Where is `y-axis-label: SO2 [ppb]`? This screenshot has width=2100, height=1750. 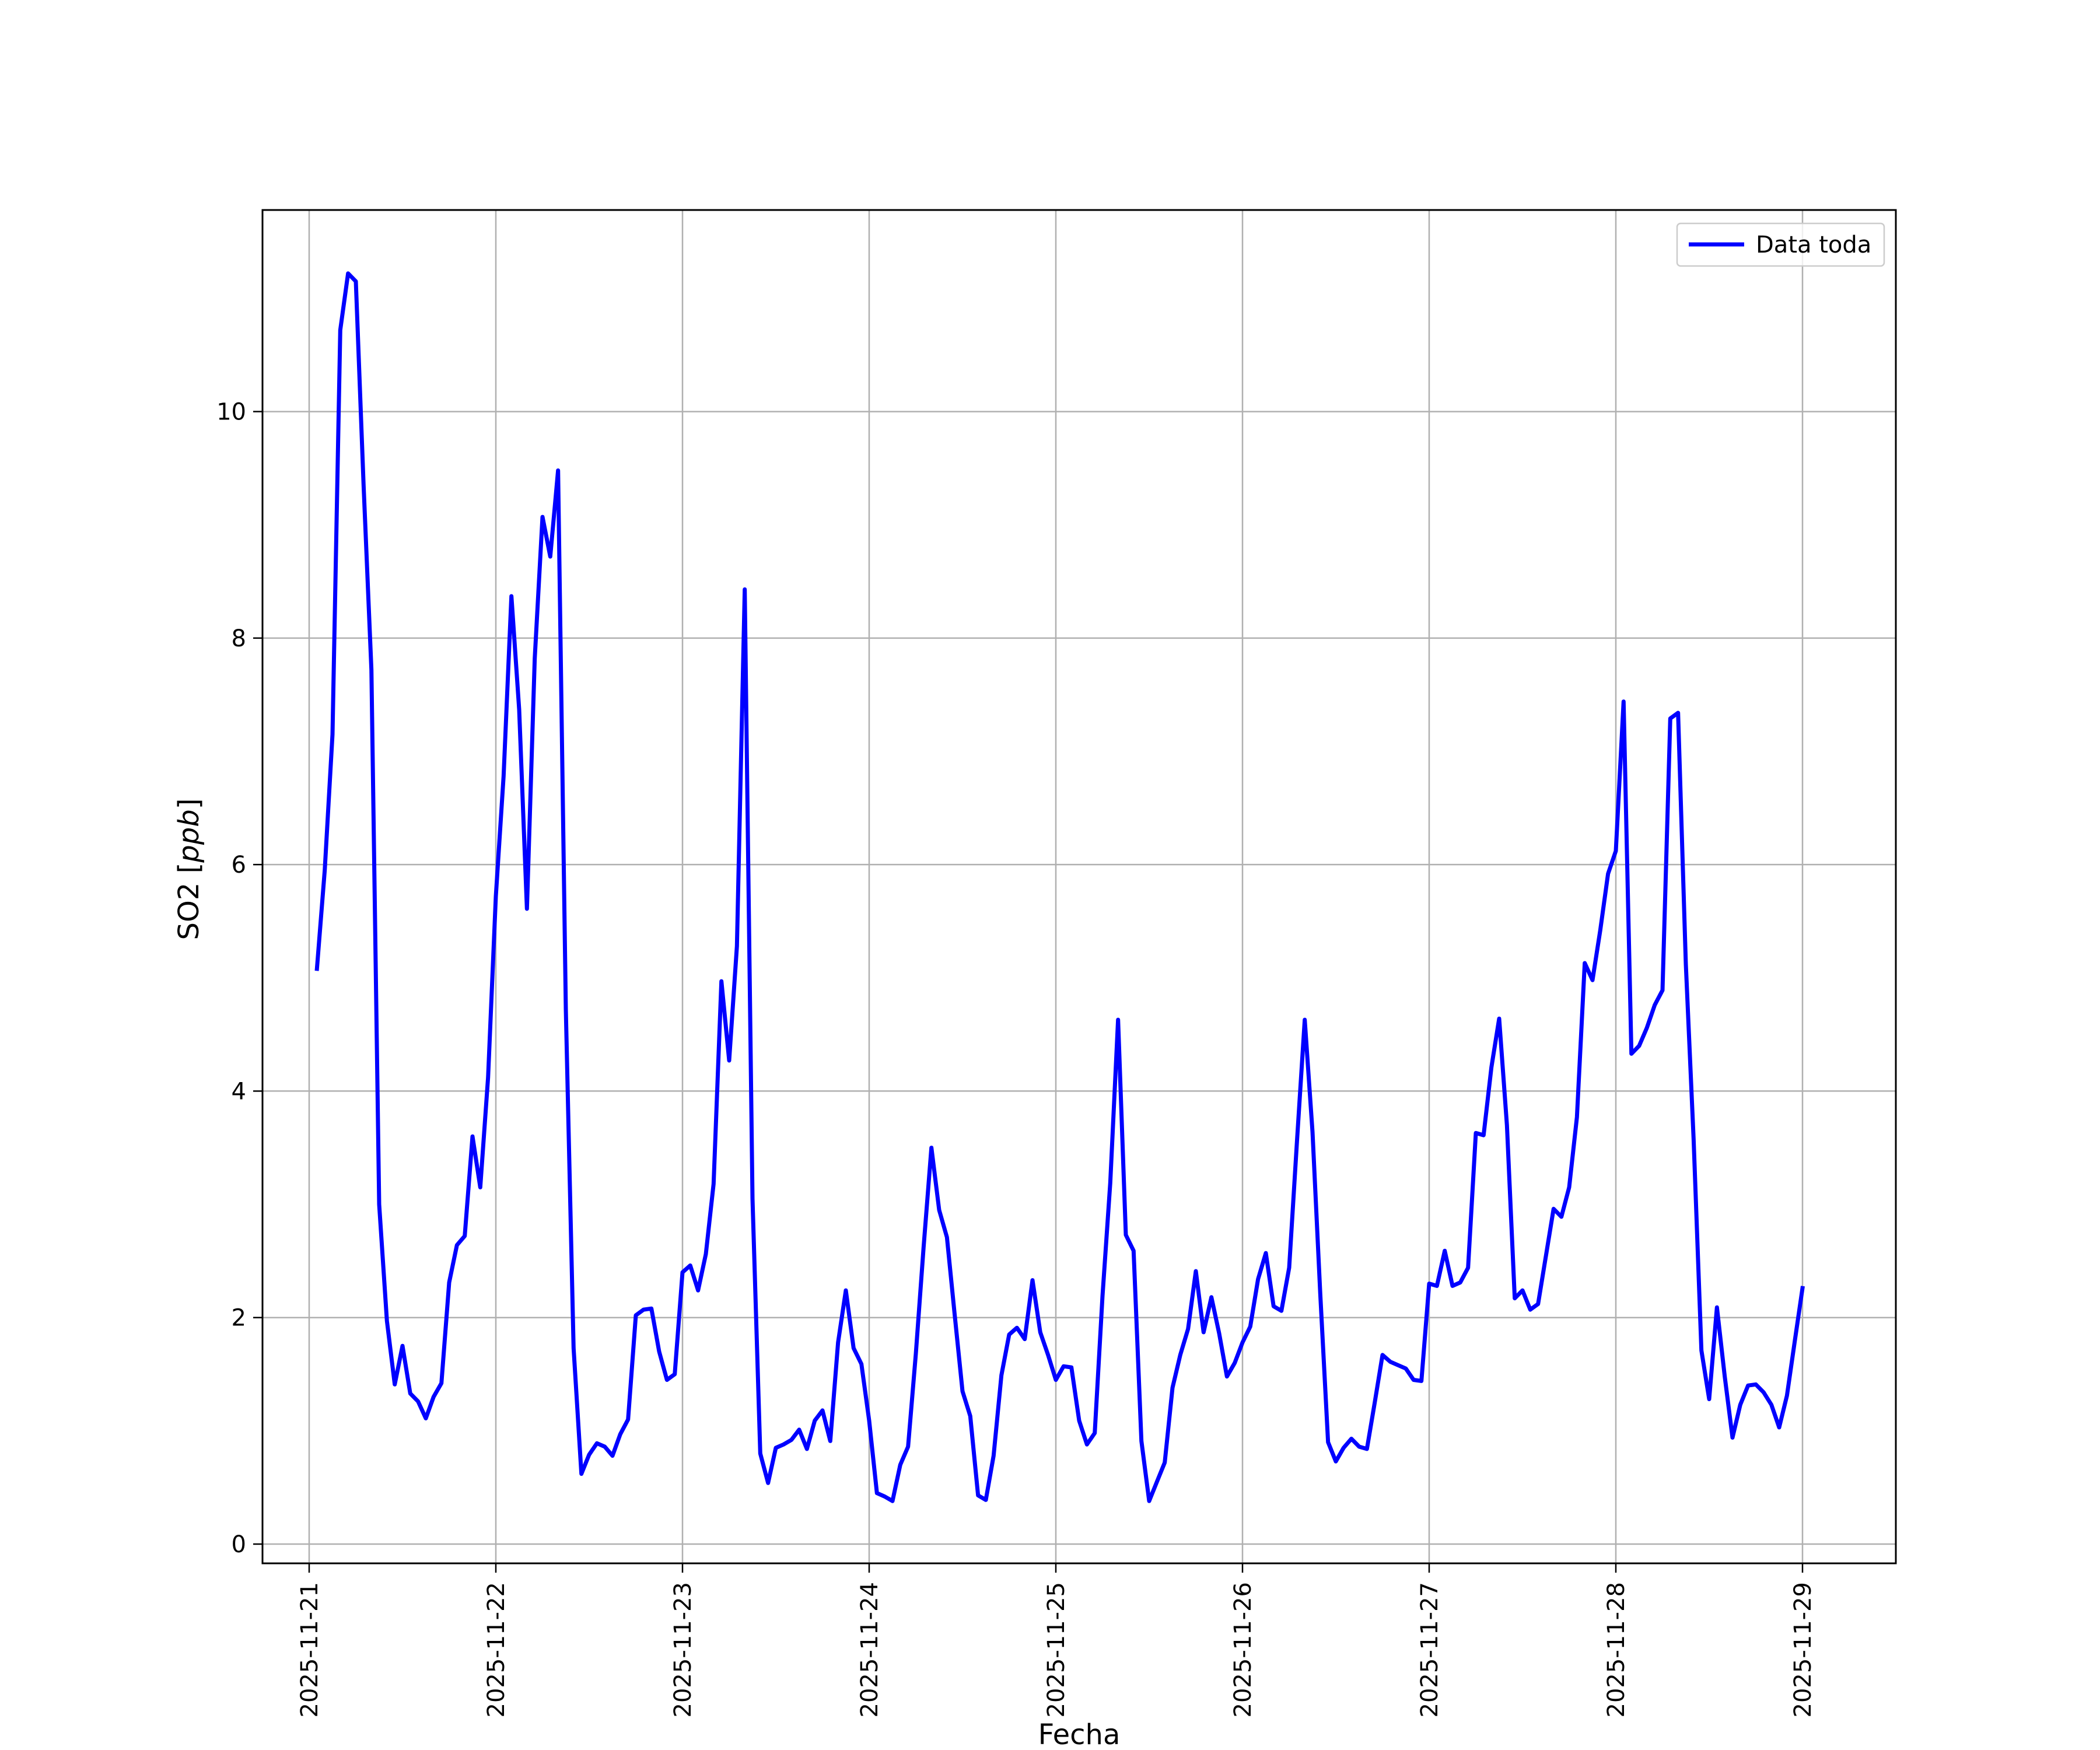 y-axis-label: SO2 [ppb] is located at coordinates (189, 869).